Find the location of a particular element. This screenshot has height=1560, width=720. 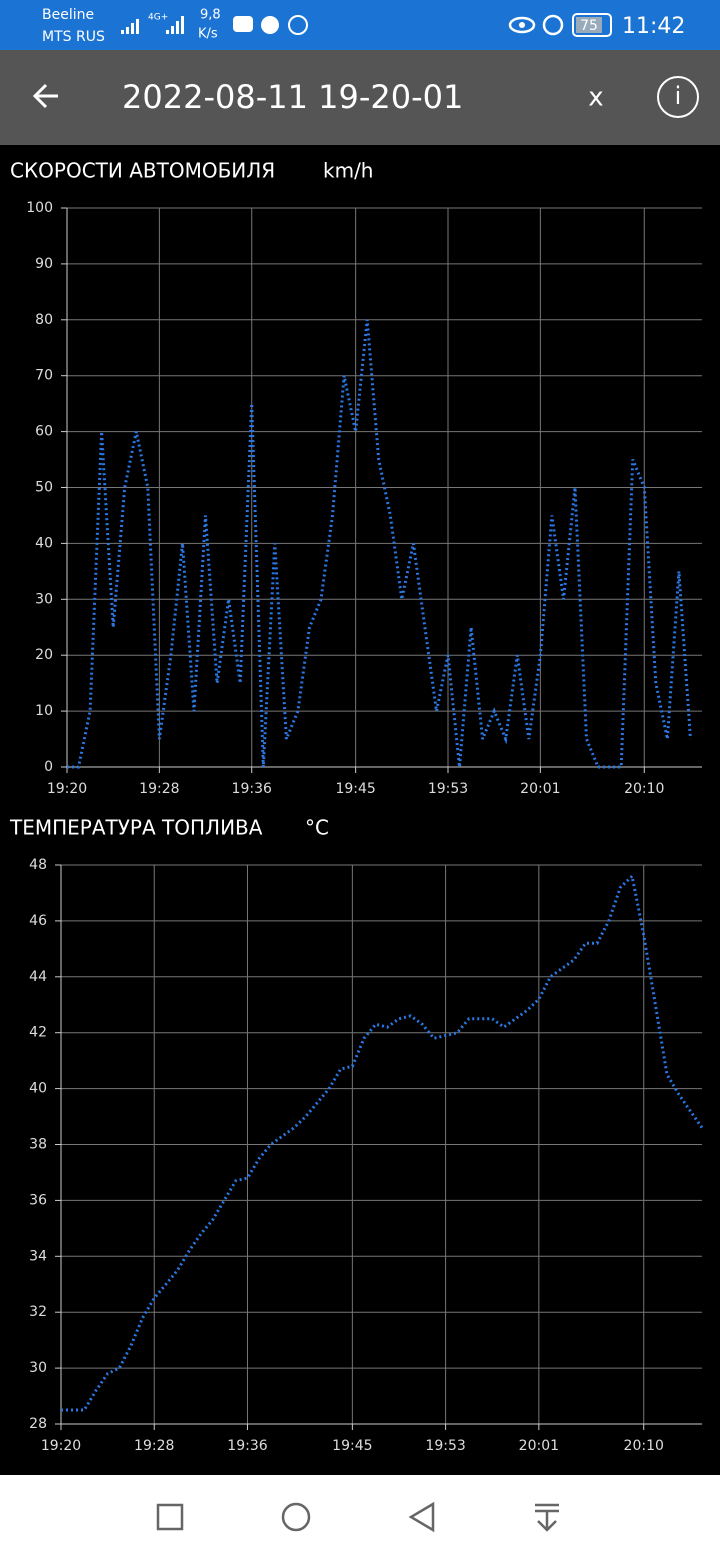

battery-icon is located at coordinates (592, 25).